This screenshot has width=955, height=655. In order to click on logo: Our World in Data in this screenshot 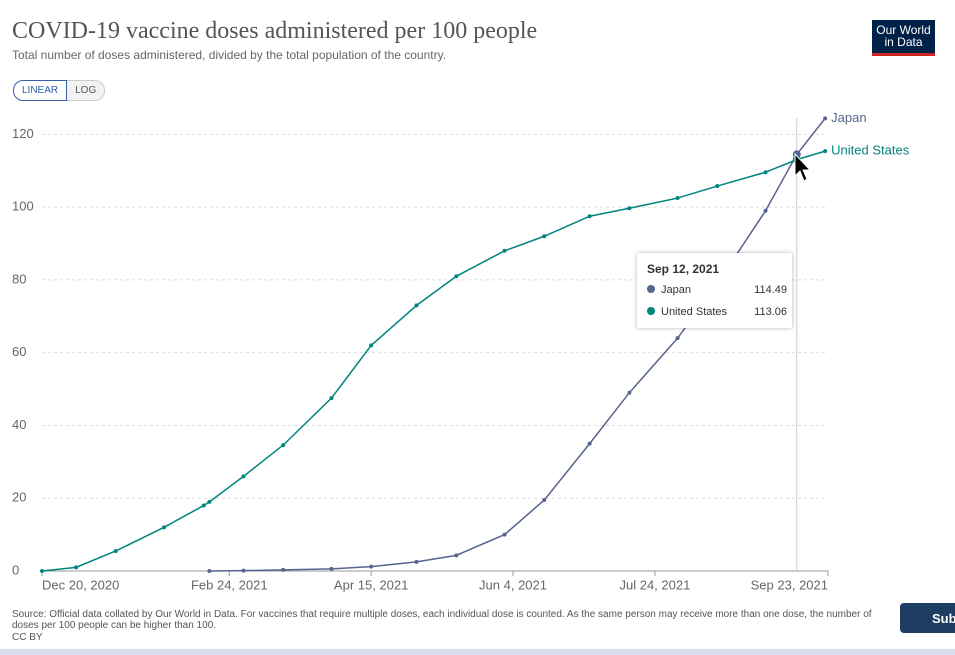, I will do `click(903, 38)`.